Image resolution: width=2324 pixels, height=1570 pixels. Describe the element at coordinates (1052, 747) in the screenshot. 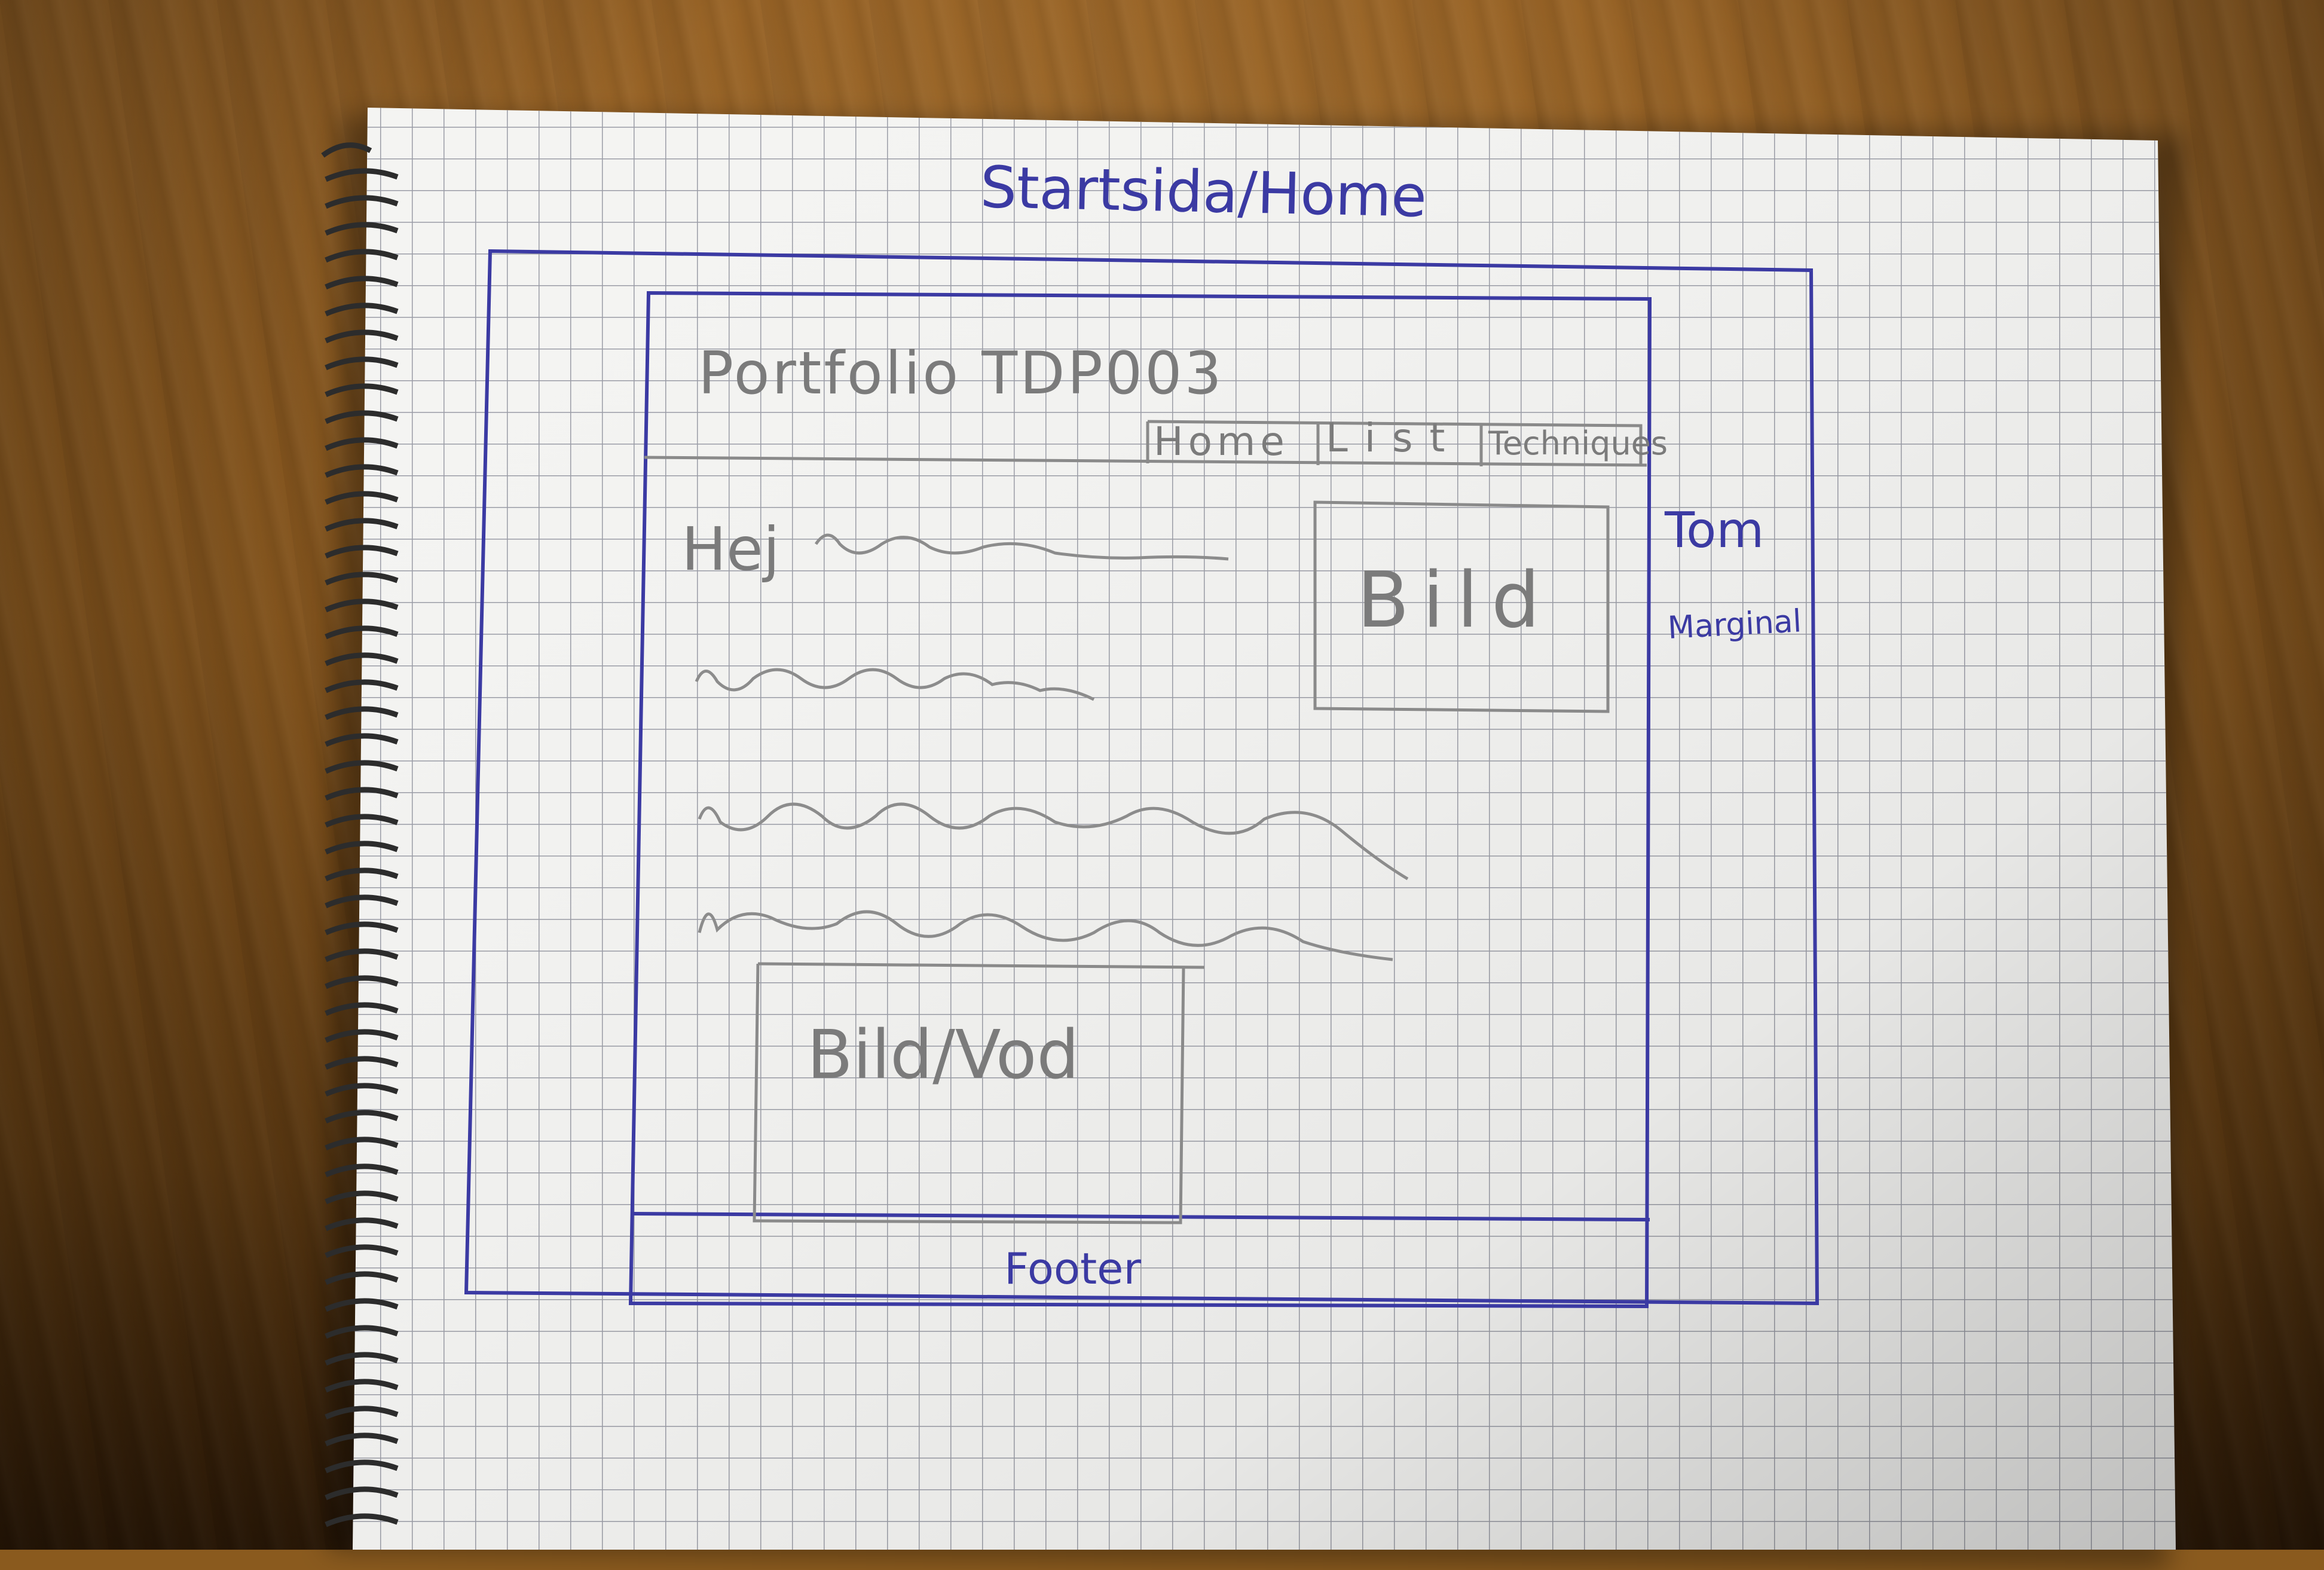

I see `placeholder-text-squiggles` at that location.